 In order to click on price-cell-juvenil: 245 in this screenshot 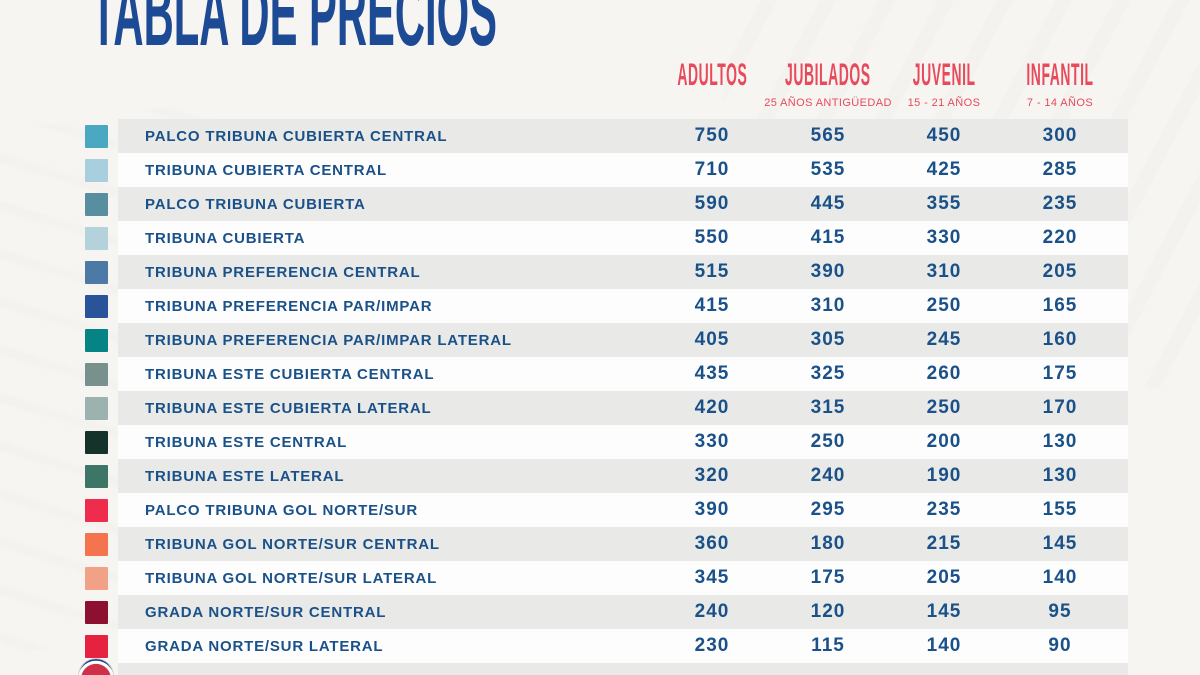, I will do `click(944, 339)`.